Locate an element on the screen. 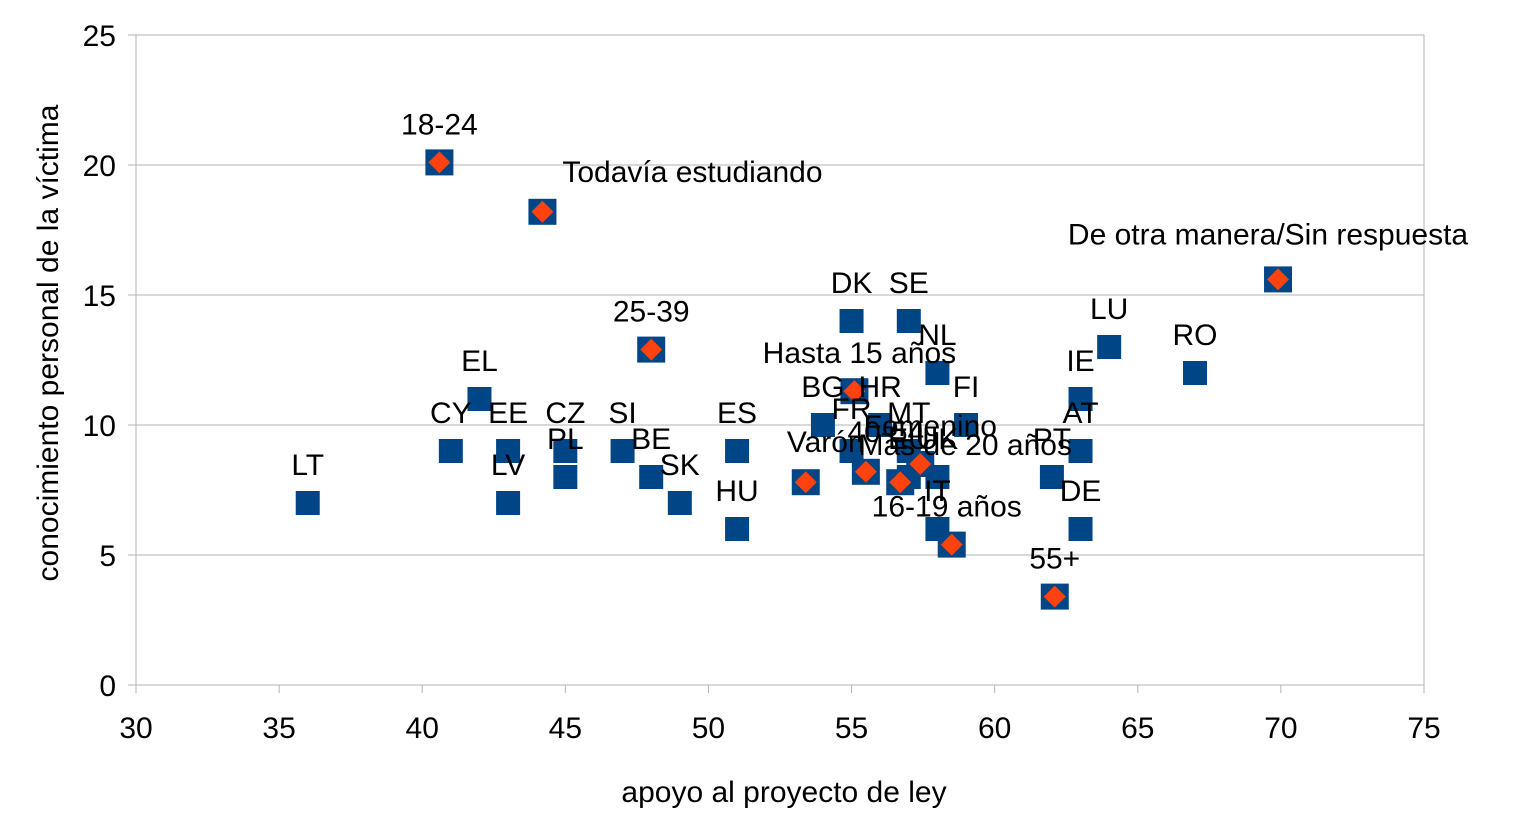 This screenshot has width=1534, height=837. label-hr: HR is located at coordinates (880, 387).